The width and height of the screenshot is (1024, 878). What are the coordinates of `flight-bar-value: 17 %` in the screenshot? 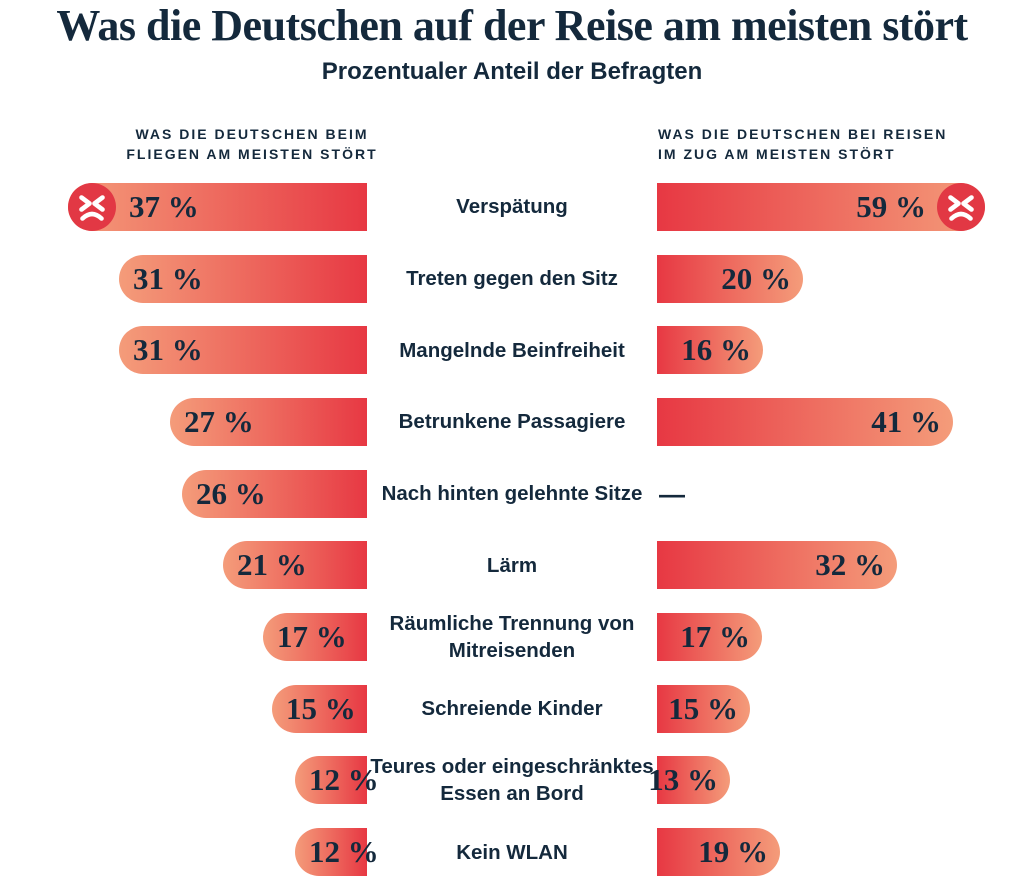 It's located at (312, 636).